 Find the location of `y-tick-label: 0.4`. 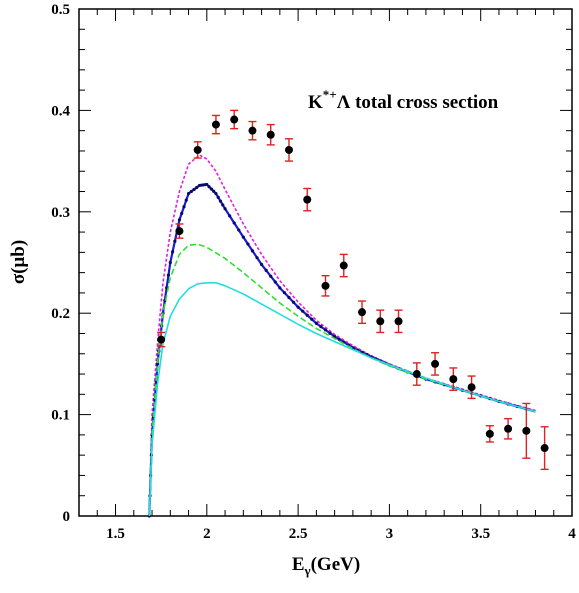

y-tick-label: 0.4 is located at coordinates (60, 111).